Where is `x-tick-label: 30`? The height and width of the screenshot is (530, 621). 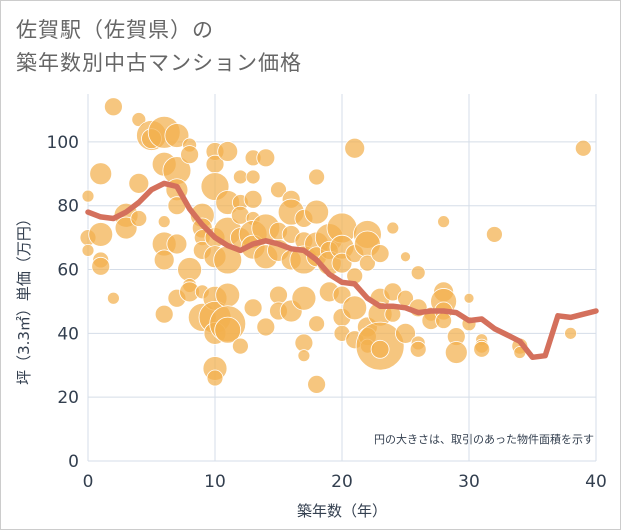 x-tick-label: 30 is located at coordinates (469, 482).